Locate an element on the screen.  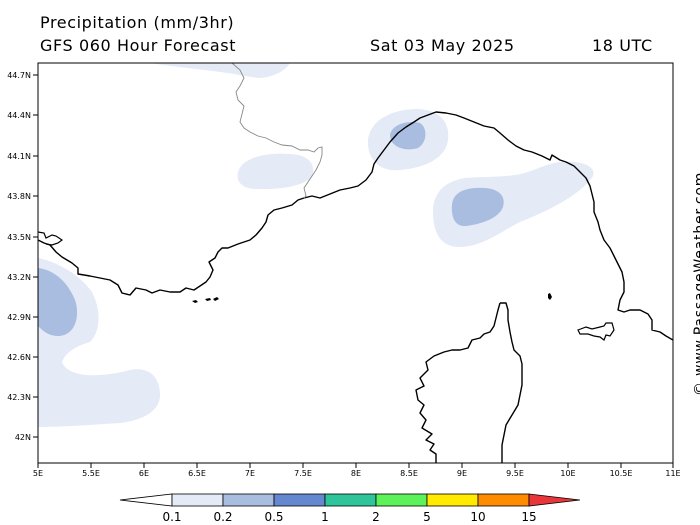
lon-label: 5E is located at coordinates (38, 473).